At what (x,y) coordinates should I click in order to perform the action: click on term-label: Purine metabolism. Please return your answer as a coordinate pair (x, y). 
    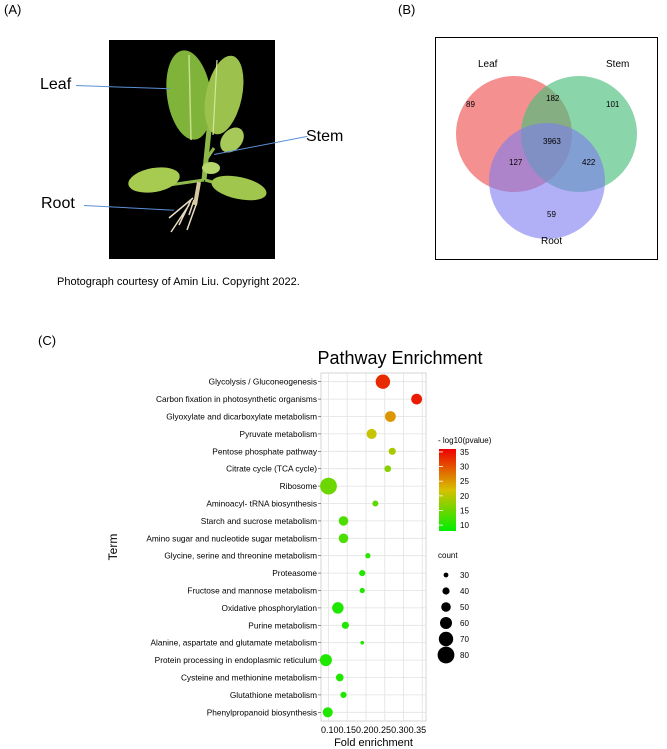
    Looking at the image, I should click on (282, 625).